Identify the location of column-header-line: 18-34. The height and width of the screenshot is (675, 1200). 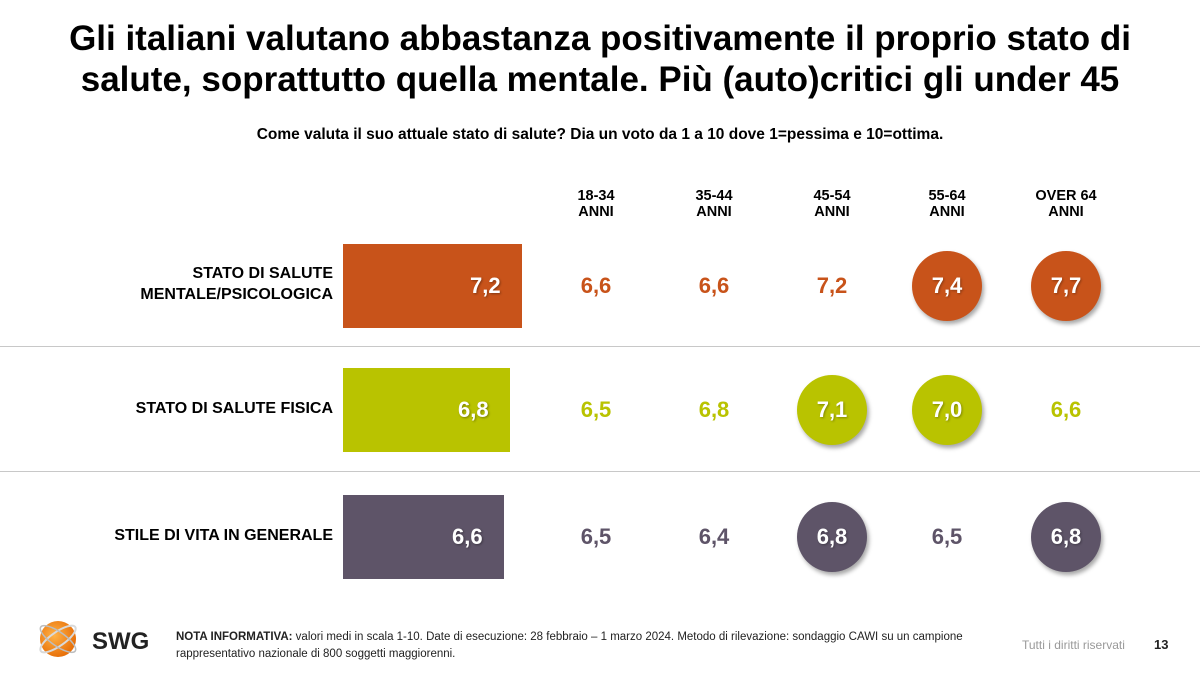
(596, 196).